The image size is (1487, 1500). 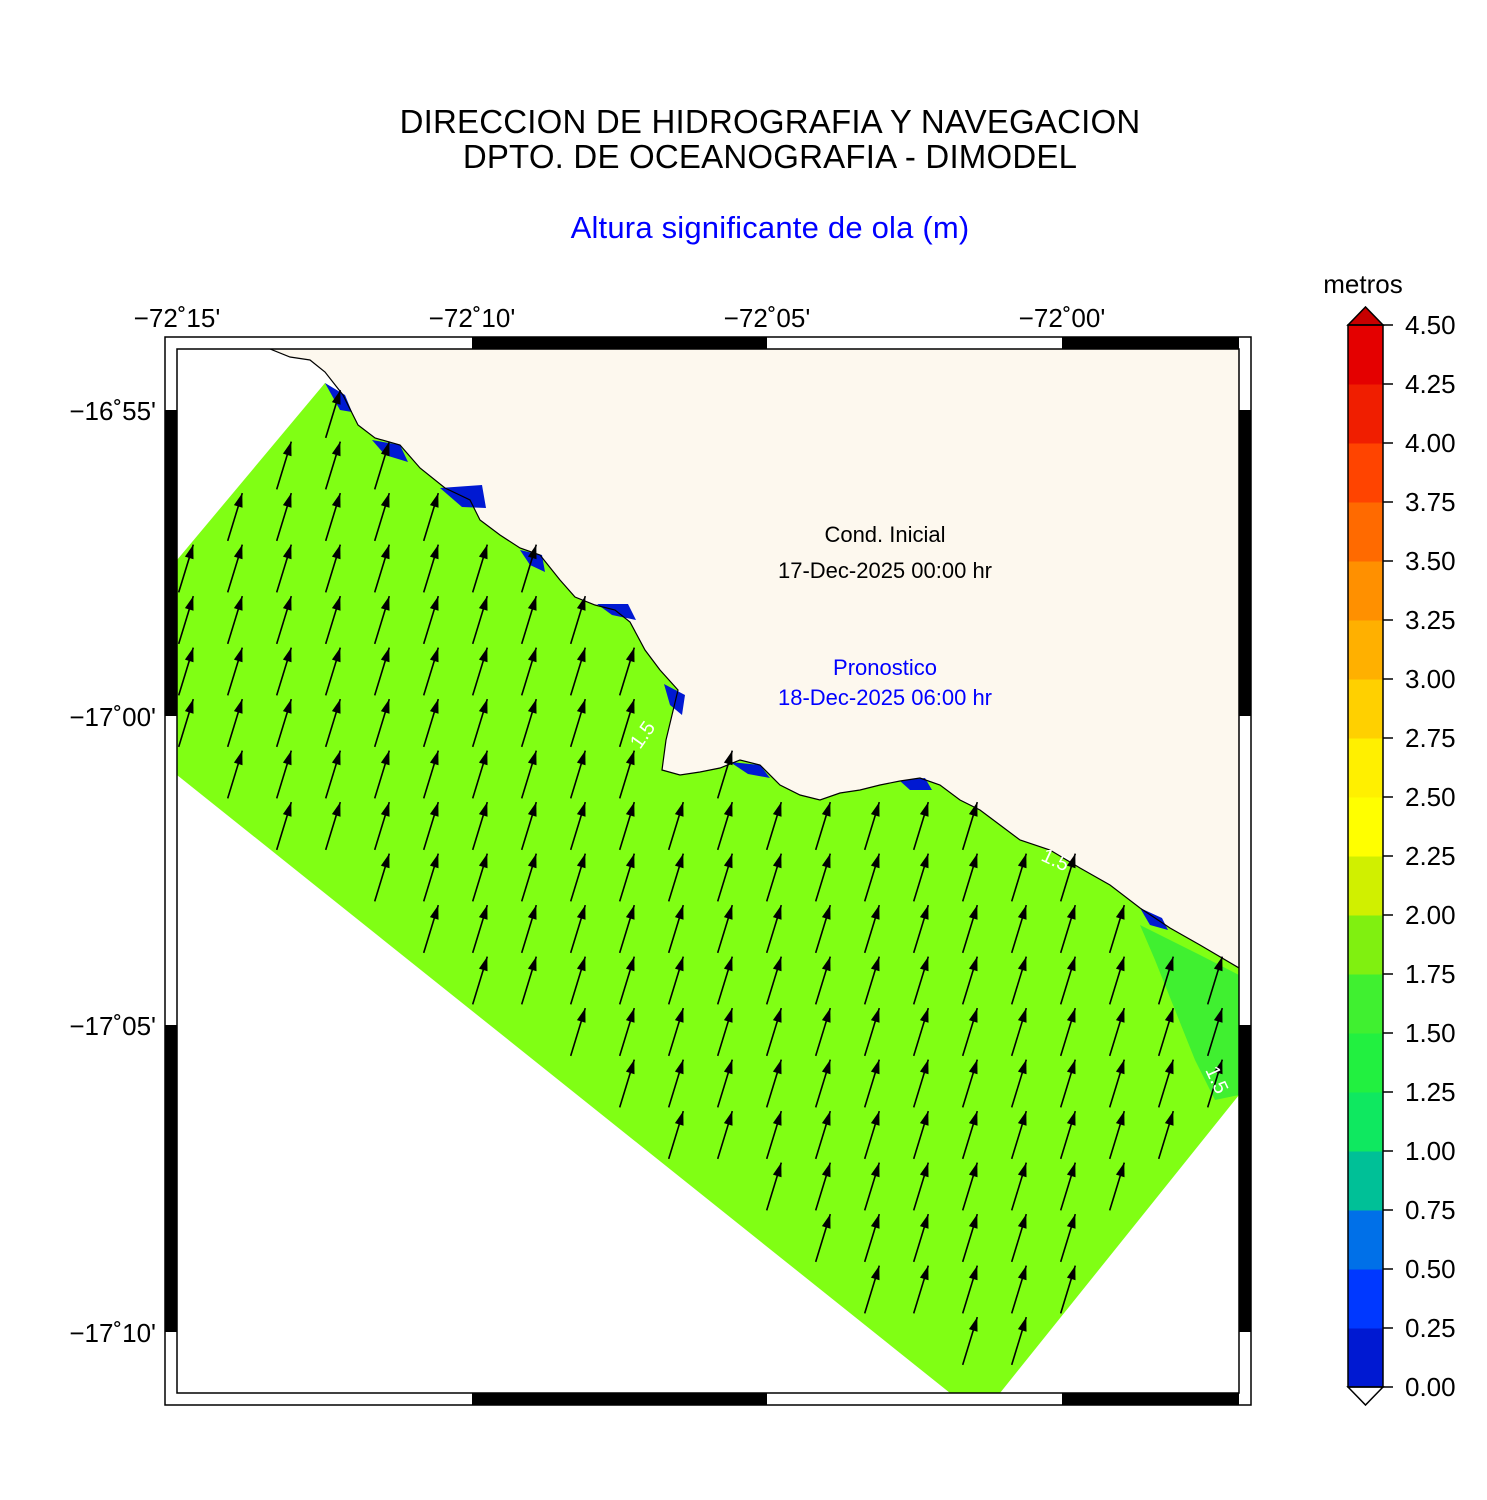 What do you see at coordinates (112, 411) in the screenshot?
I see `lat-label: −16˚55'` at bounding box center [112, 411].